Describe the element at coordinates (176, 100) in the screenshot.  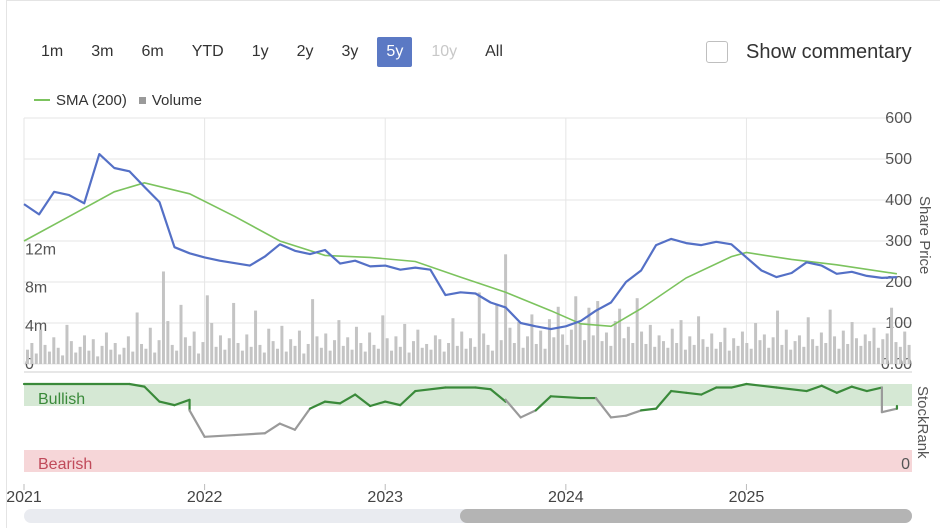
I see `volume-legend-label: Volume` at that location.